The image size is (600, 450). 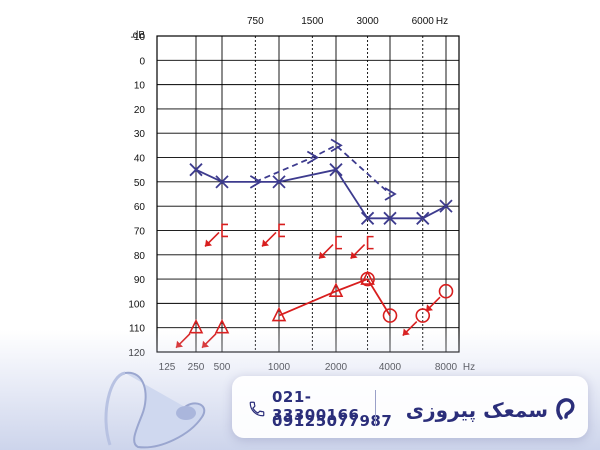 What do you see at coordinates (155, 410) in the screenshot?
I see `hearing-aid-image` at bounding box center [155, 410].